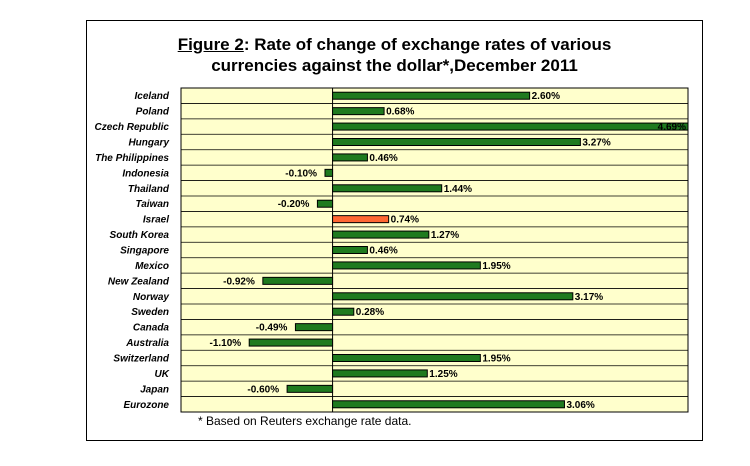 This screenshot has height=466, width=750. Describe the element at coordinates (272, 328) in the screenshot. I see `data-label: -0.49%` at that location.